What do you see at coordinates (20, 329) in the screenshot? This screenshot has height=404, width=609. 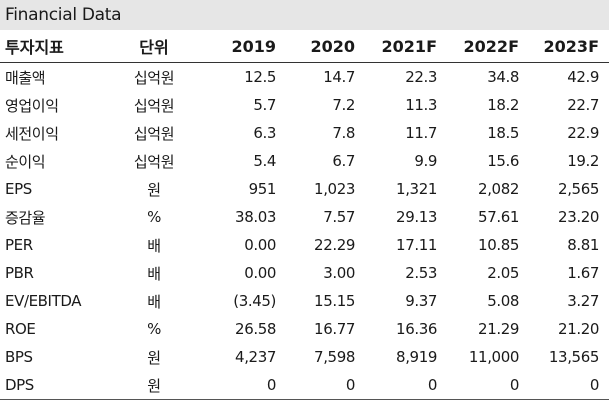 I see `row-label: ROE` at bounding box center [20, 329].